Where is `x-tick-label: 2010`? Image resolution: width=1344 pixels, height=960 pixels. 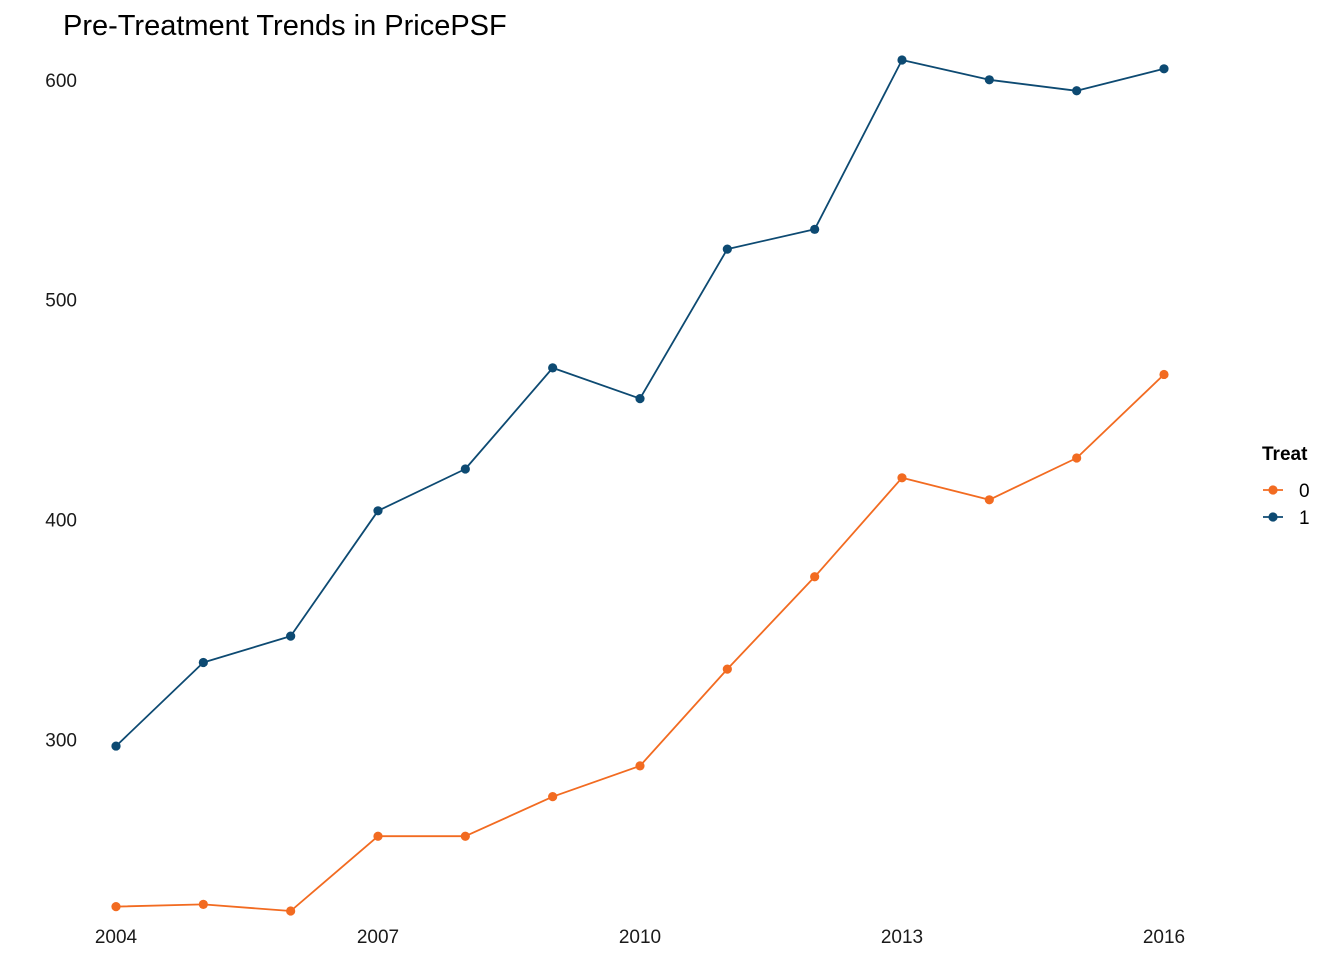 x-tick-label: 2010 is located at coordinates (640, 937).